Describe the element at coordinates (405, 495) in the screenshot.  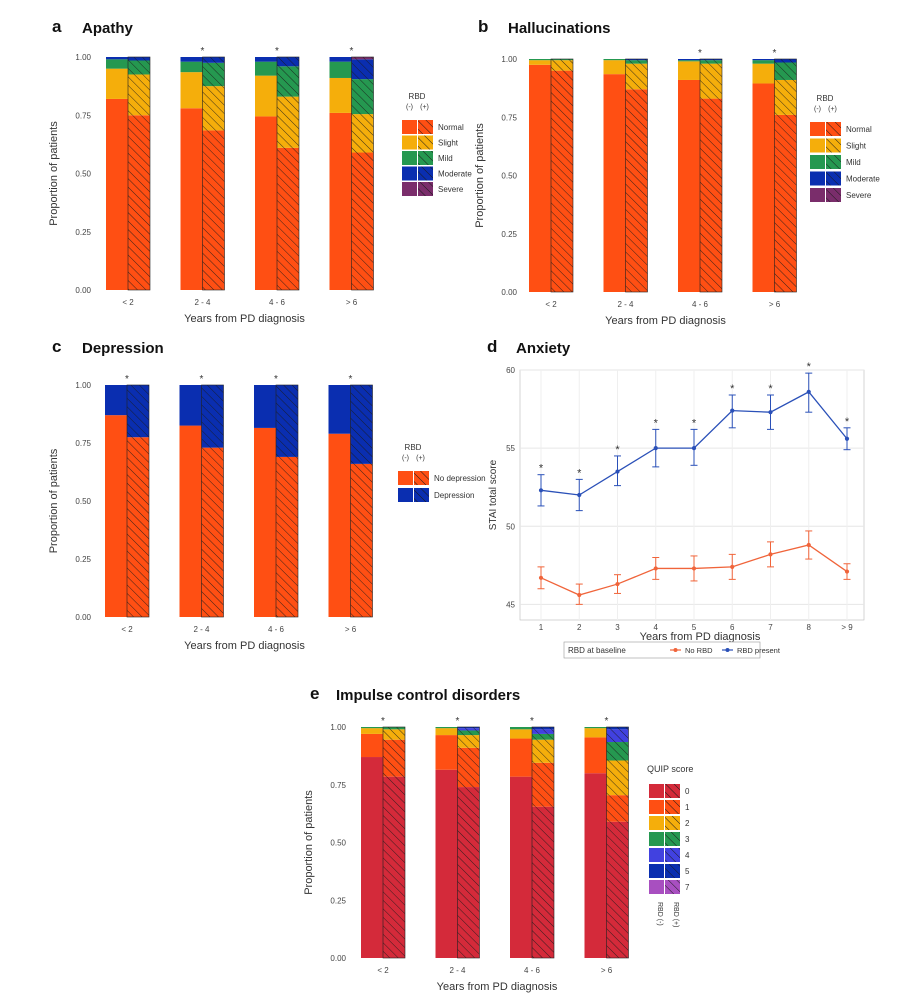
I see `depression-legend-swatch` at that location.